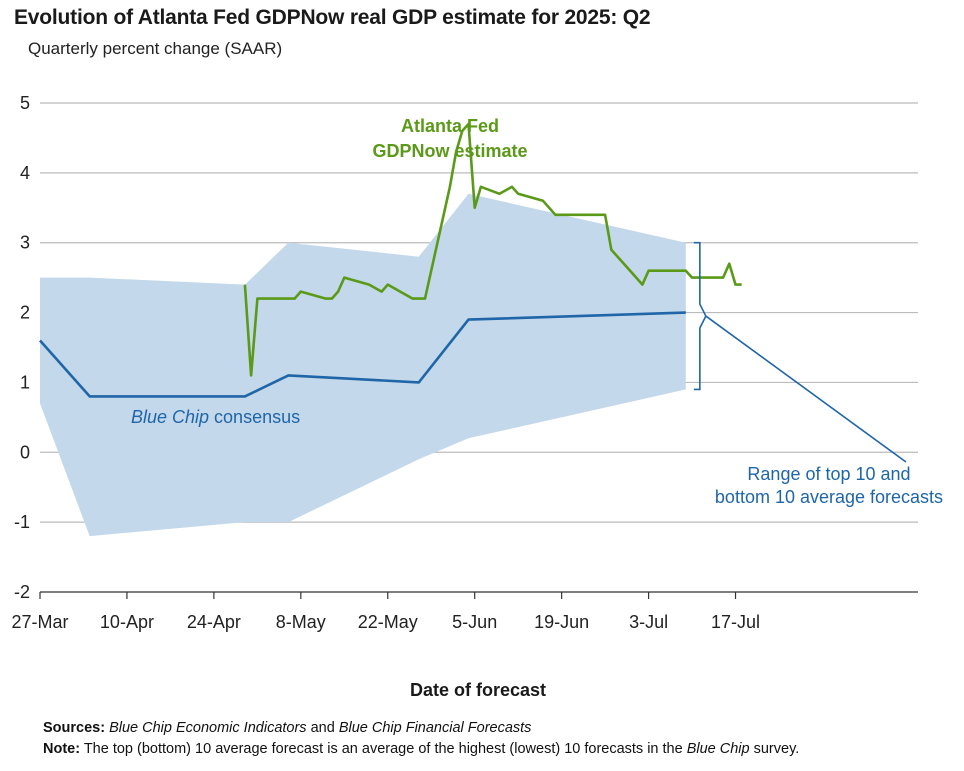  What do you see at coordinates (25, 313) in the screenshot?
I see `y-tick-label: 2` at bounding box center [25, 313].